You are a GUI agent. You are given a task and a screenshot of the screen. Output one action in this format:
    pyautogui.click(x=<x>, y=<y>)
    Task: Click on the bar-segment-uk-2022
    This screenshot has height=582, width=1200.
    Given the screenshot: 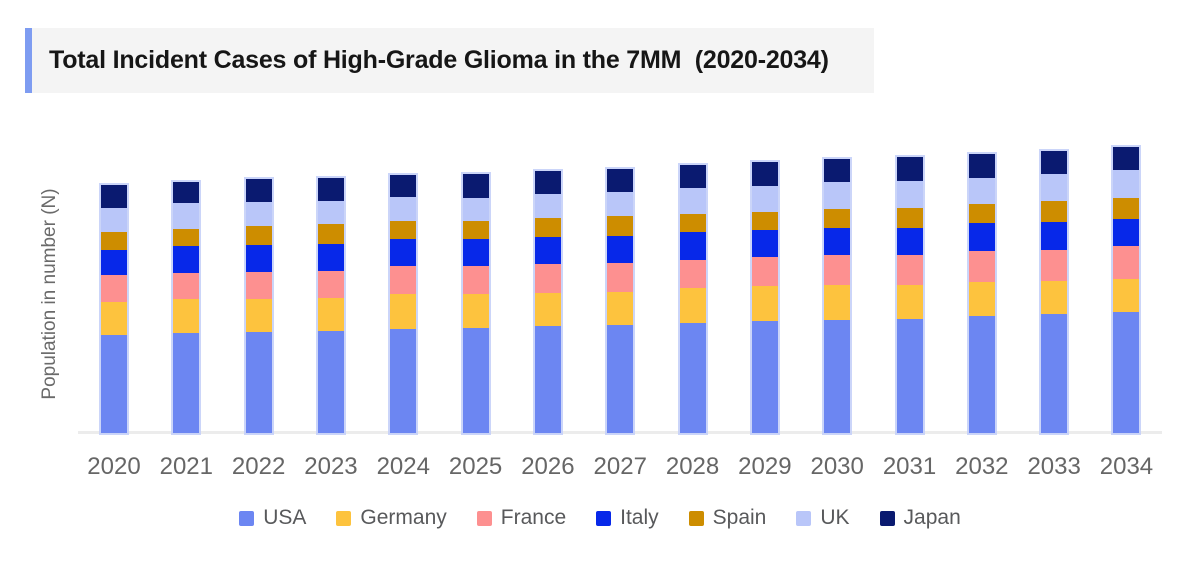 What is the action you would take?
    pyautogui.click(x=258, y=214)
    